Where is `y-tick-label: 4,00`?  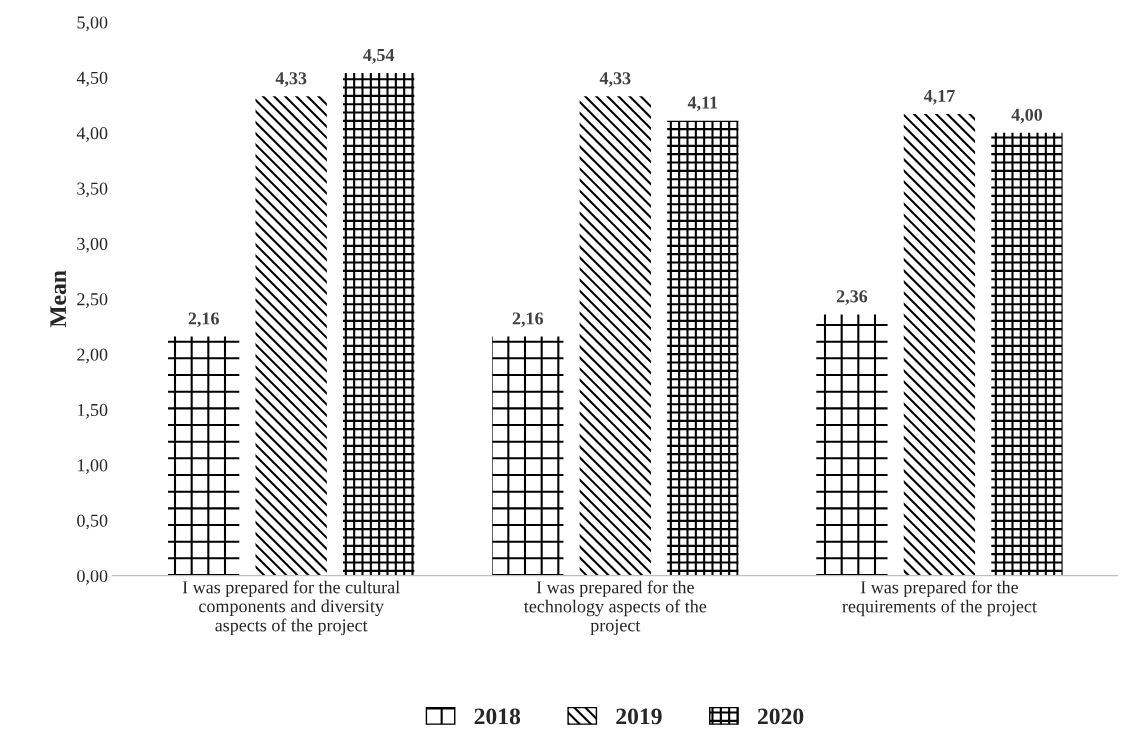
y-tick-label: 4,00 is located at coordinates (92, 134).